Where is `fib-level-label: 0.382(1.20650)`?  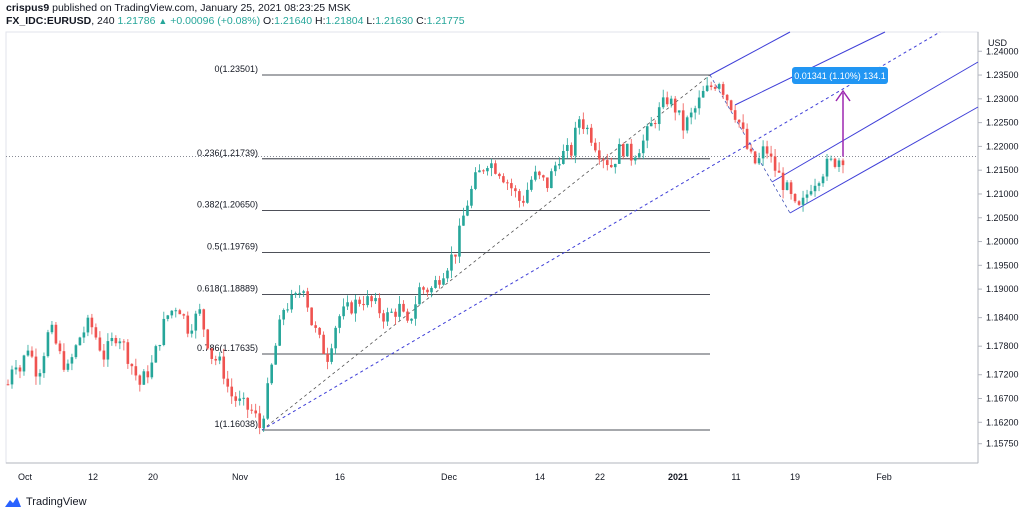 fib-level-label: 0.382(1.20650) is located at coordinates (227, 205).